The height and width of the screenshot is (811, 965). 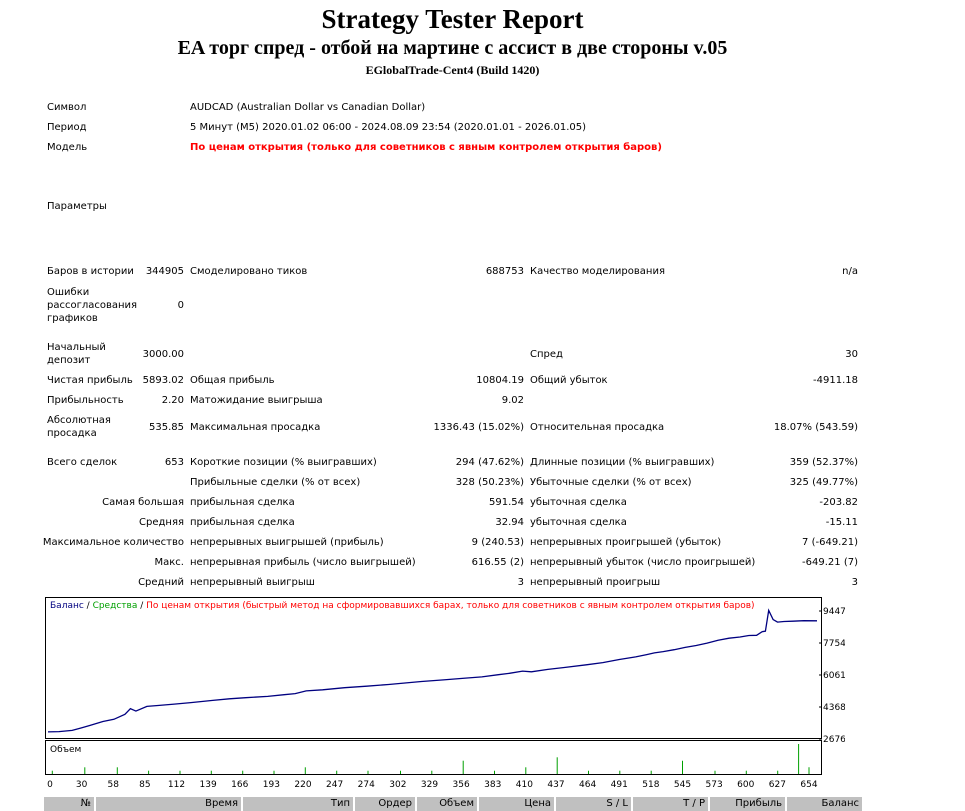 What do you see at coordinates (275, 482) in the screenshot?
I see `profit-trades-label: Прибыльные сделки (% от всех)` at bounding box center [275, 482].